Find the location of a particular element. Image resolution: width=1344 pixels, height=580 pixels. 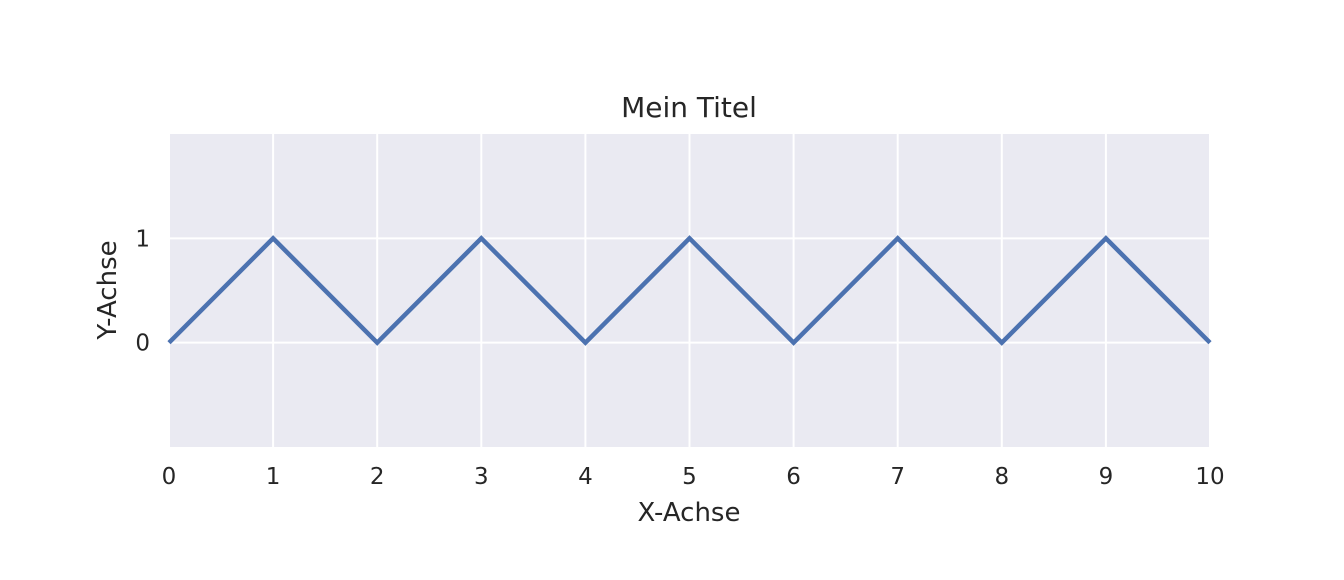

x-tick-label: 8 is located at coordinates (1001, 477).